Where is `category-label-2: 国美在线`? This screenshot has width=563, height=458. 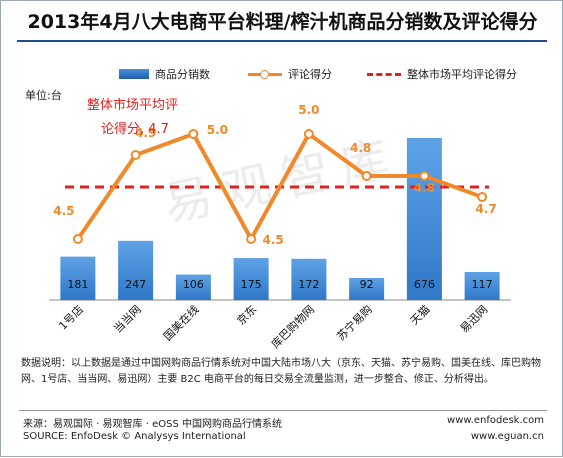
category-label-2: 国美在线 is located at coordinates (180, 322).